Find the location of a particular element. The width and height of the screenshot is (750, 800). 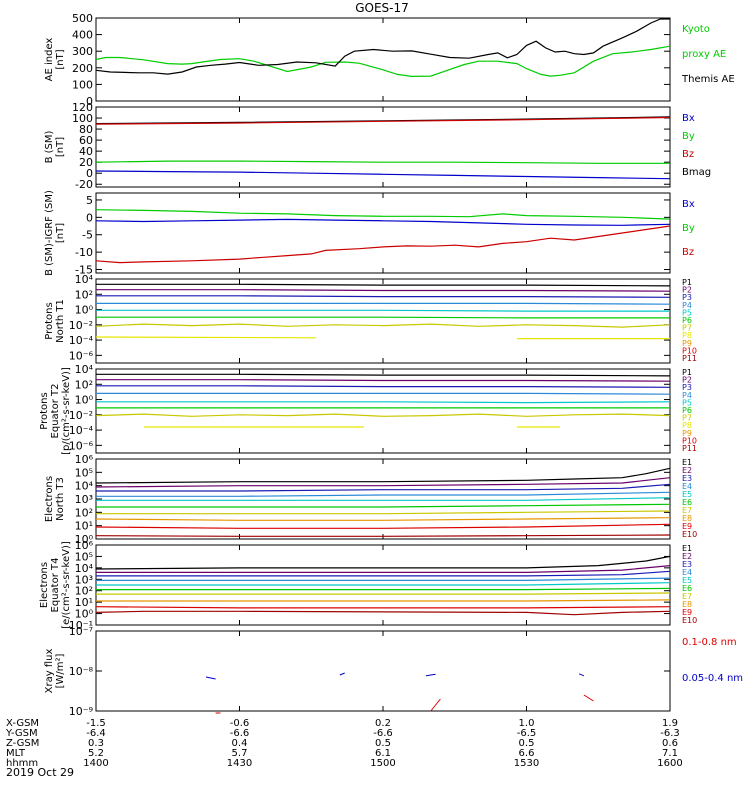

xaxis-row-label: X-GSM is located at coordinates (22, 723).